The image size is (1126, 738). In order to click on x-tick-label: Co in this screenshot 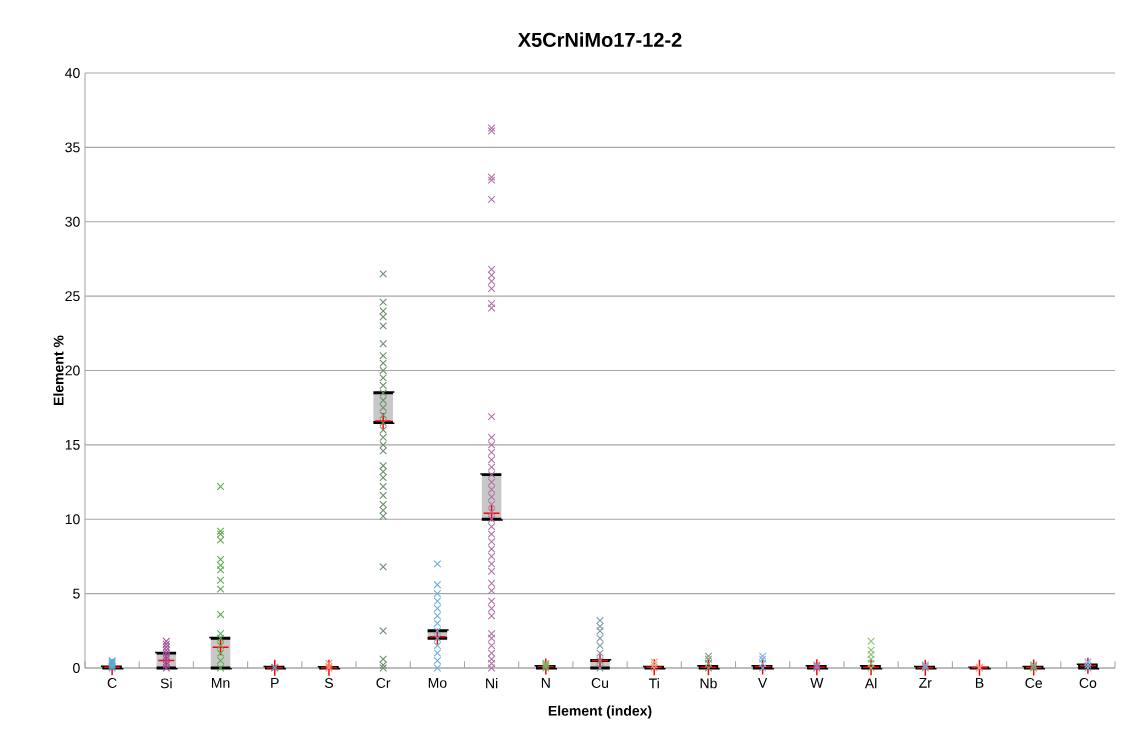, I will do `click(1088, 683)`.